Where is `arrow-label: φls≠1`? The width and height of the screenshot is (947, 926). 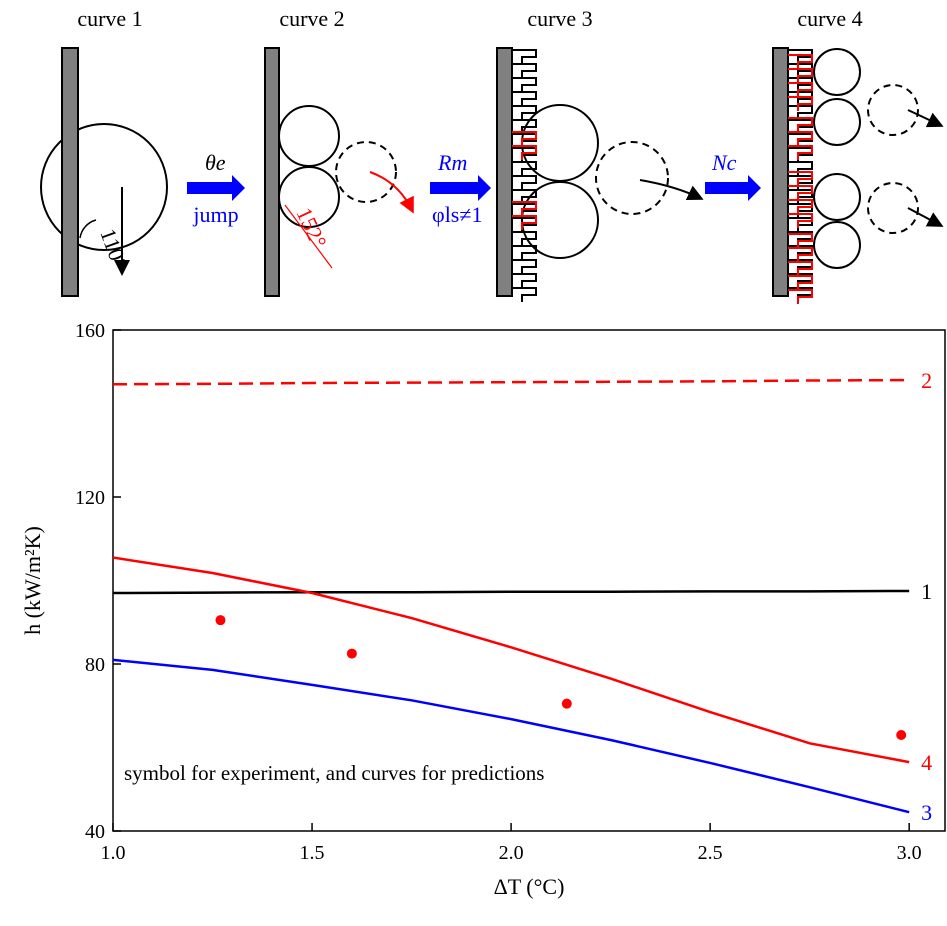 arrow-label: φls≠1 is located at coordinates (457, 214).